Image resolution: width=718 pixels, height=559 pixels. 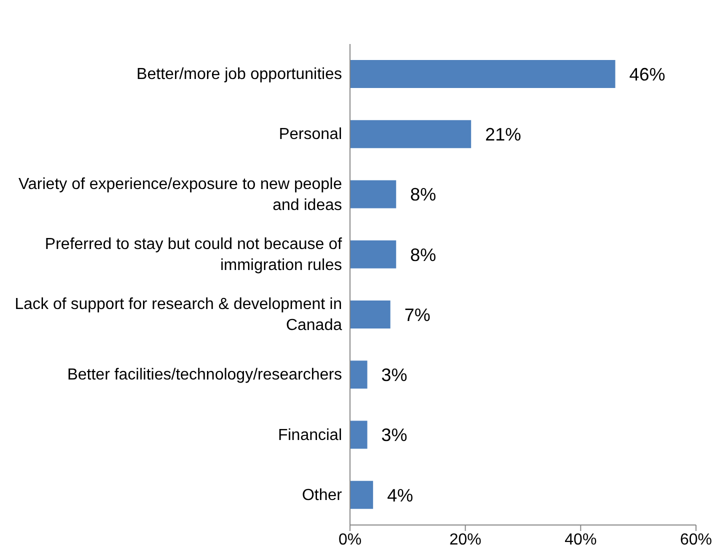 I want to click on data-label: 46%, so click(x=647, y=74).